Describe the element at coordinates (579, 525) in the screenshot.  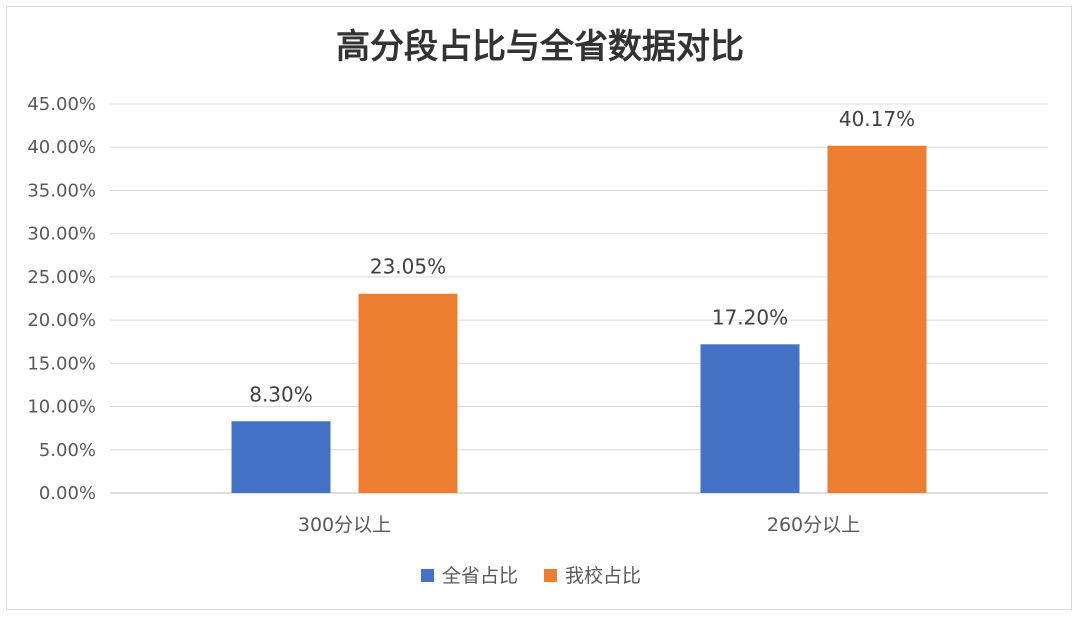
I see `x-axis-categories: 300分以上 260分以上` at that location.